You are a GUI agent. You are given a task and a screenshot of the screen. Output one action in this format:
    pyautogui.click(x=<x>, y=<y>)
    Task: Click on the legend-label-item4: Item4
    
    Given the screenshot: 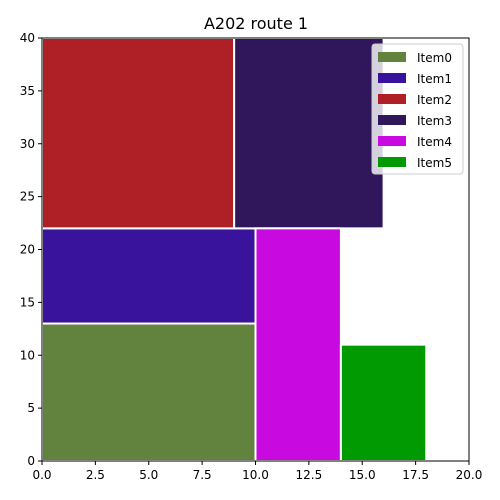 What is the action you would take?
    pyautogui.click(x=434, y=142)
    